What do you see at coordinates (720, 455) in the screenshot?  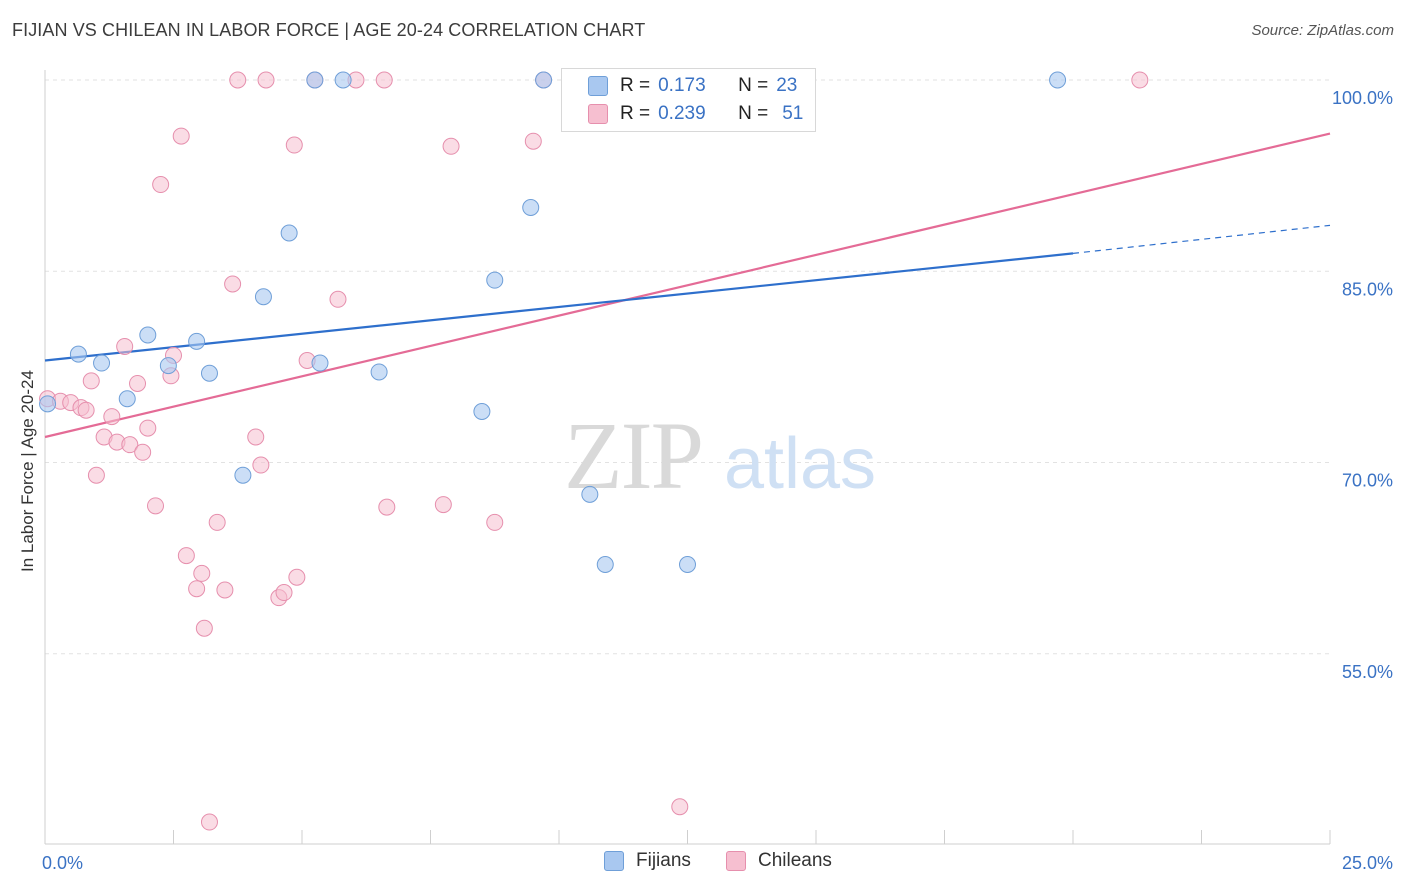 I see `watermark: ZIP atlas` at bounding box center [720, 455].